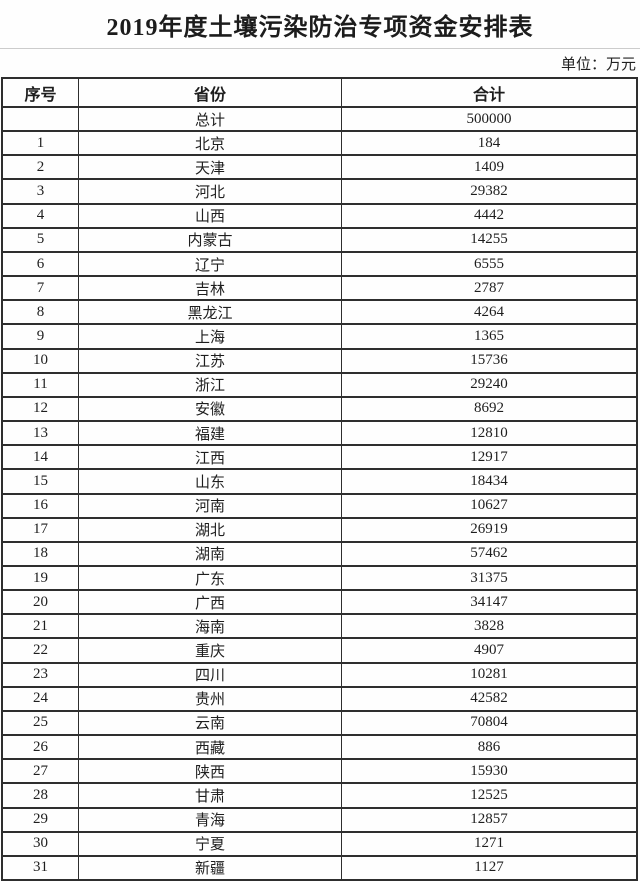  I want to click on row-province-cell: 广西, so click(209, 602).